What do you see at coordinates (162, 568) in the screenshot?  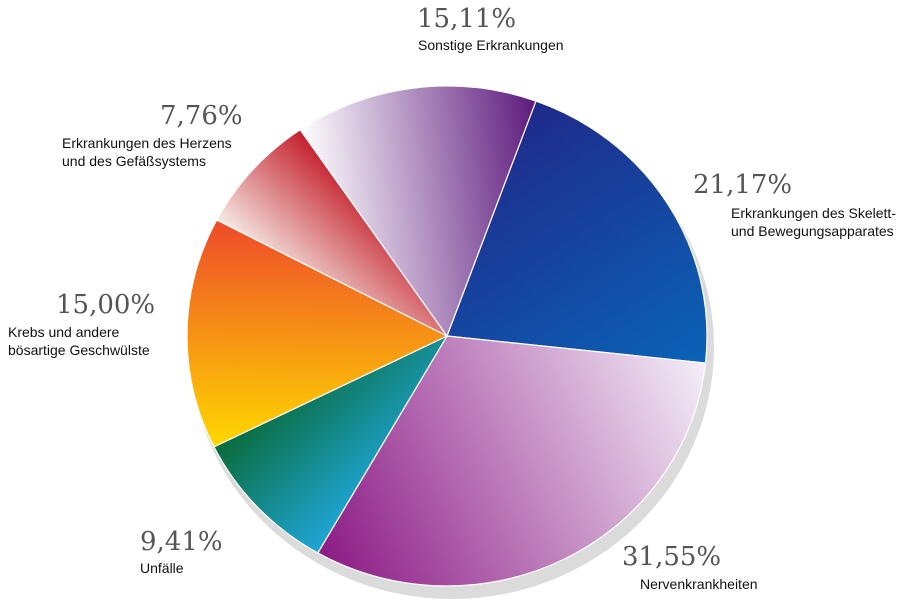 I see `category-label-unfaelle: Unfälle` at bounding box center [162, 568].